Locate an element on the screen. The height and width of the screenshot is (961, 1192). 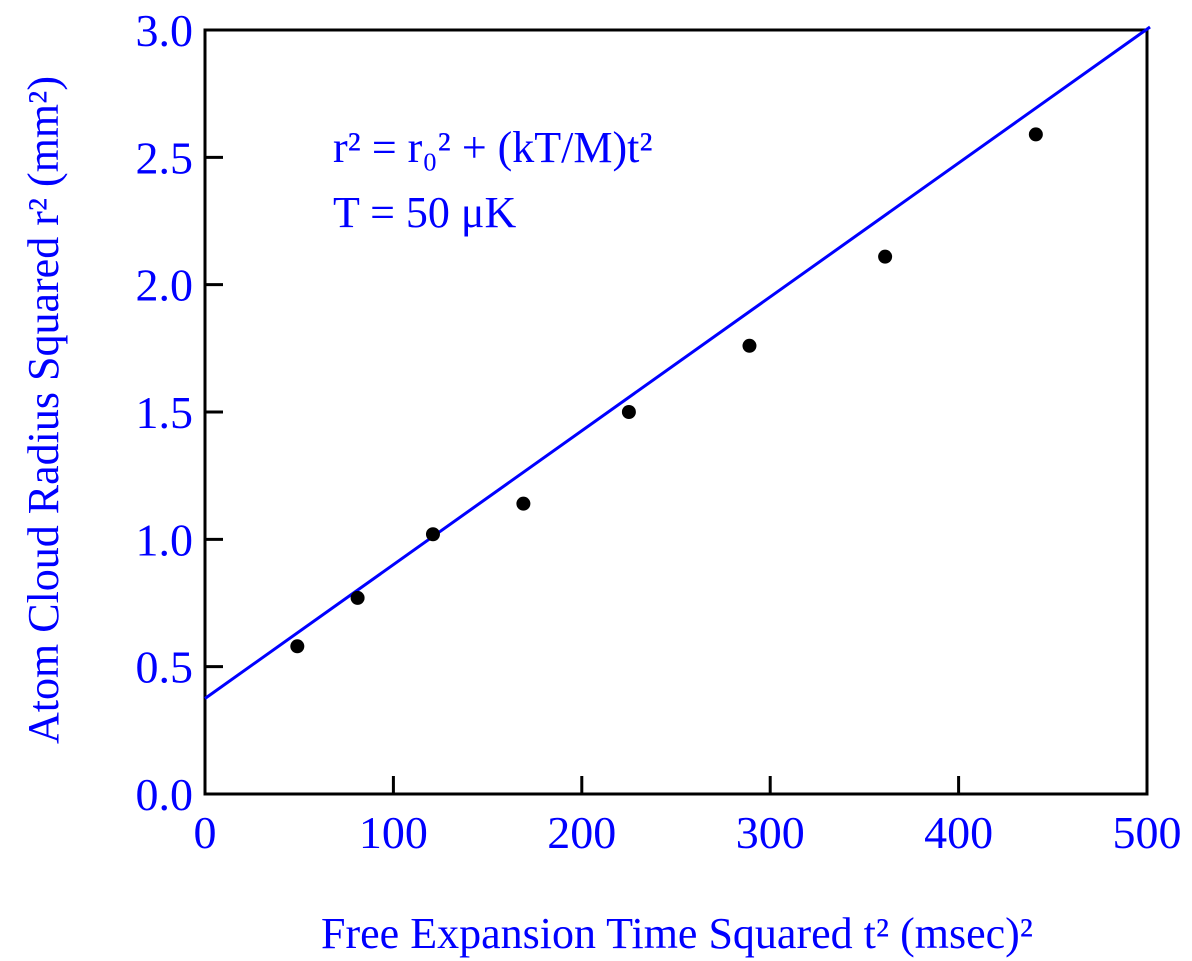
temperature-annotation: T = 50 μK is located at coordinates (424, 212).